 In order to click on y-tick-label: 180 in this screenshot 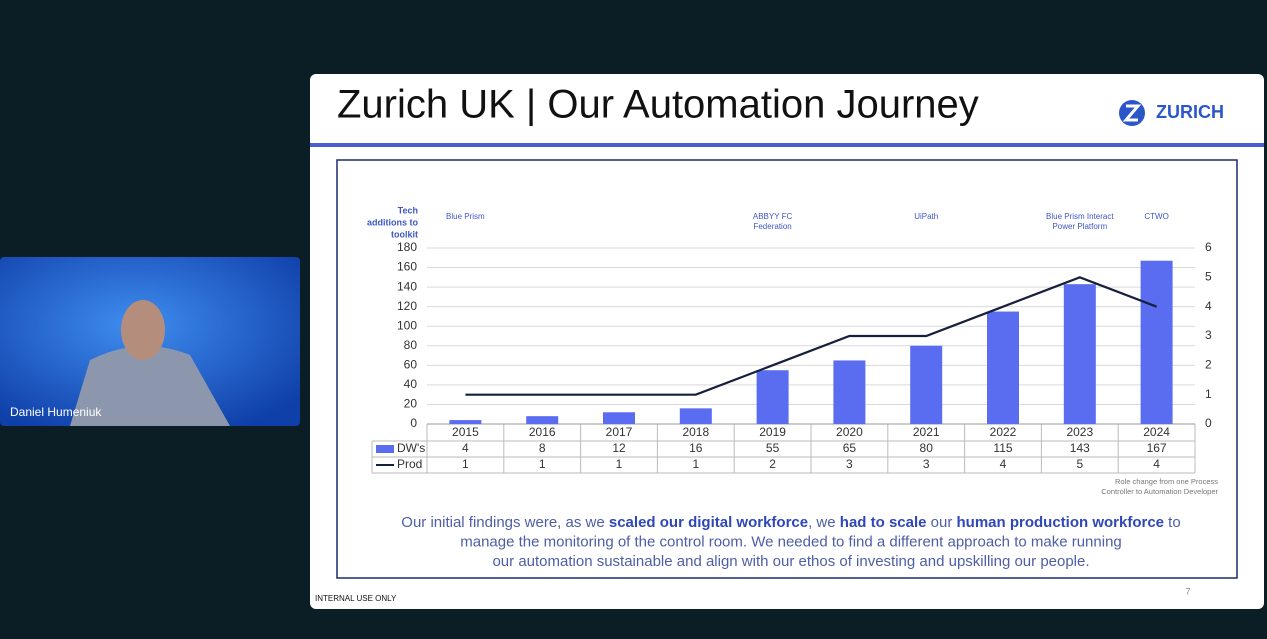, I will do `click(407, 247)`.